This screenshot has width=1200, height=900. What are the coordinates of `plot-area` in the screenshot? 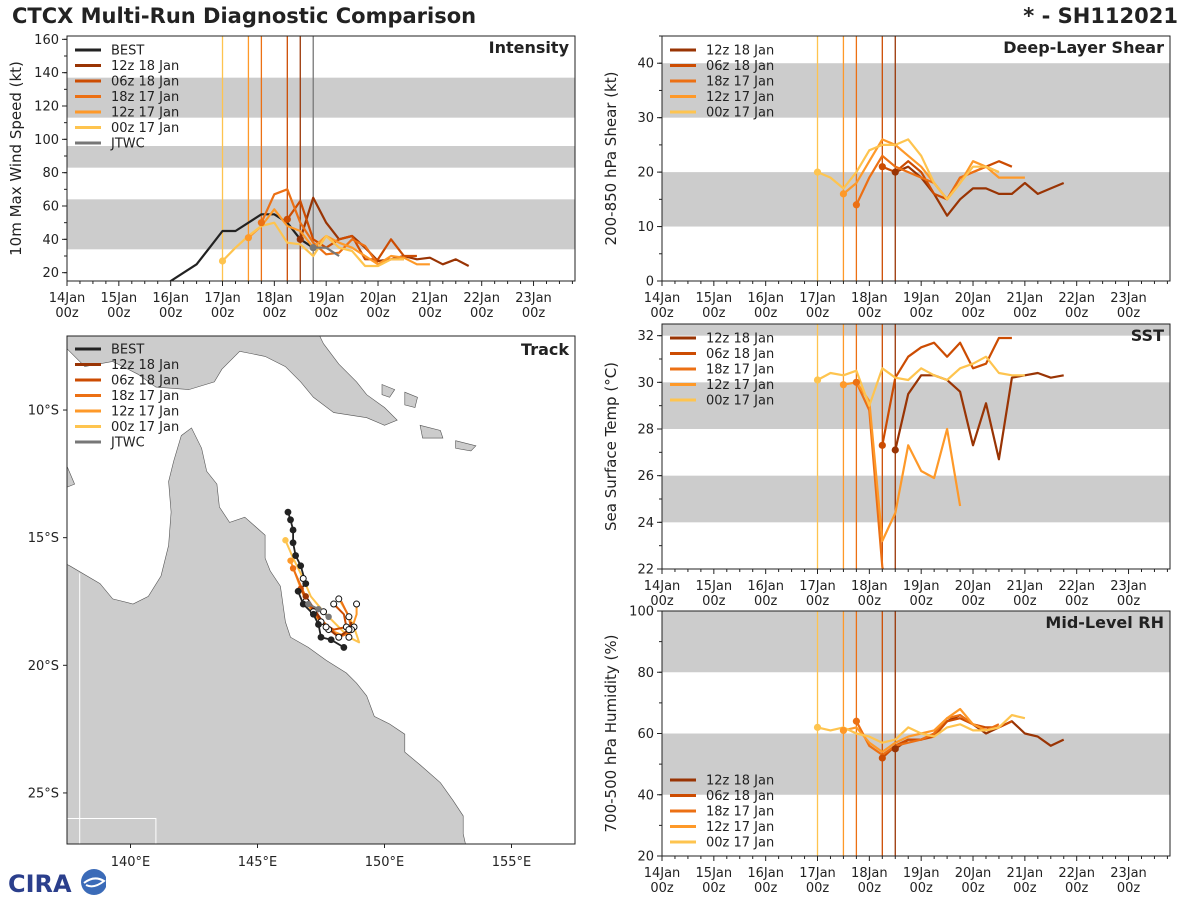 It's located at (916, 158).